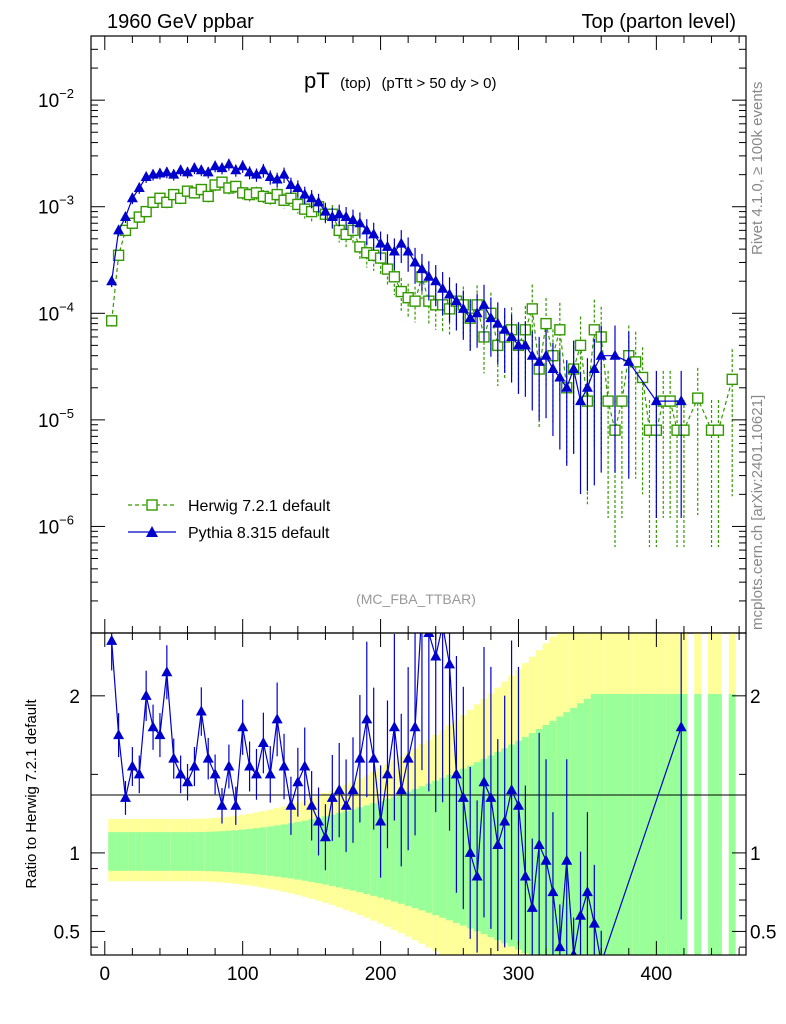 The width and height of the screenshot is (786, 1024). I want to click on ratio-ytick-label-right: 2, so click(755, 697).